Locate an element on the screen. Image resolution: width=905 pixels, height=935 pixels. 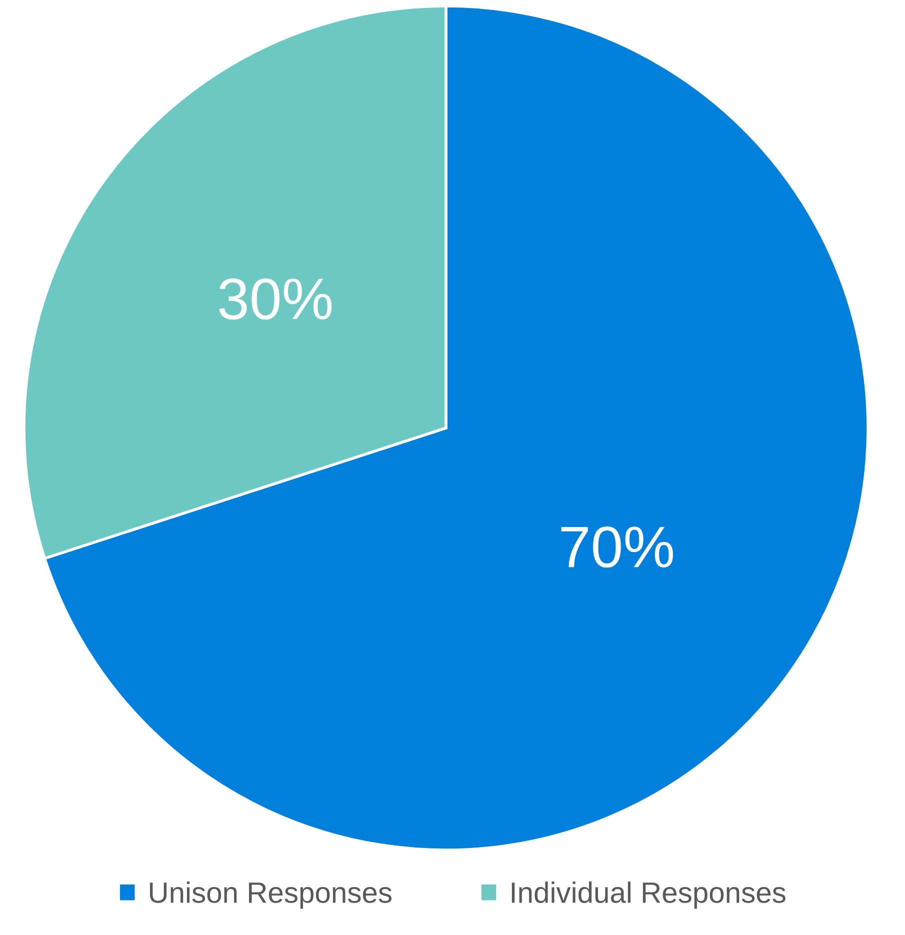
legend-label: Unison Responses is located at coordinates (271, 895).